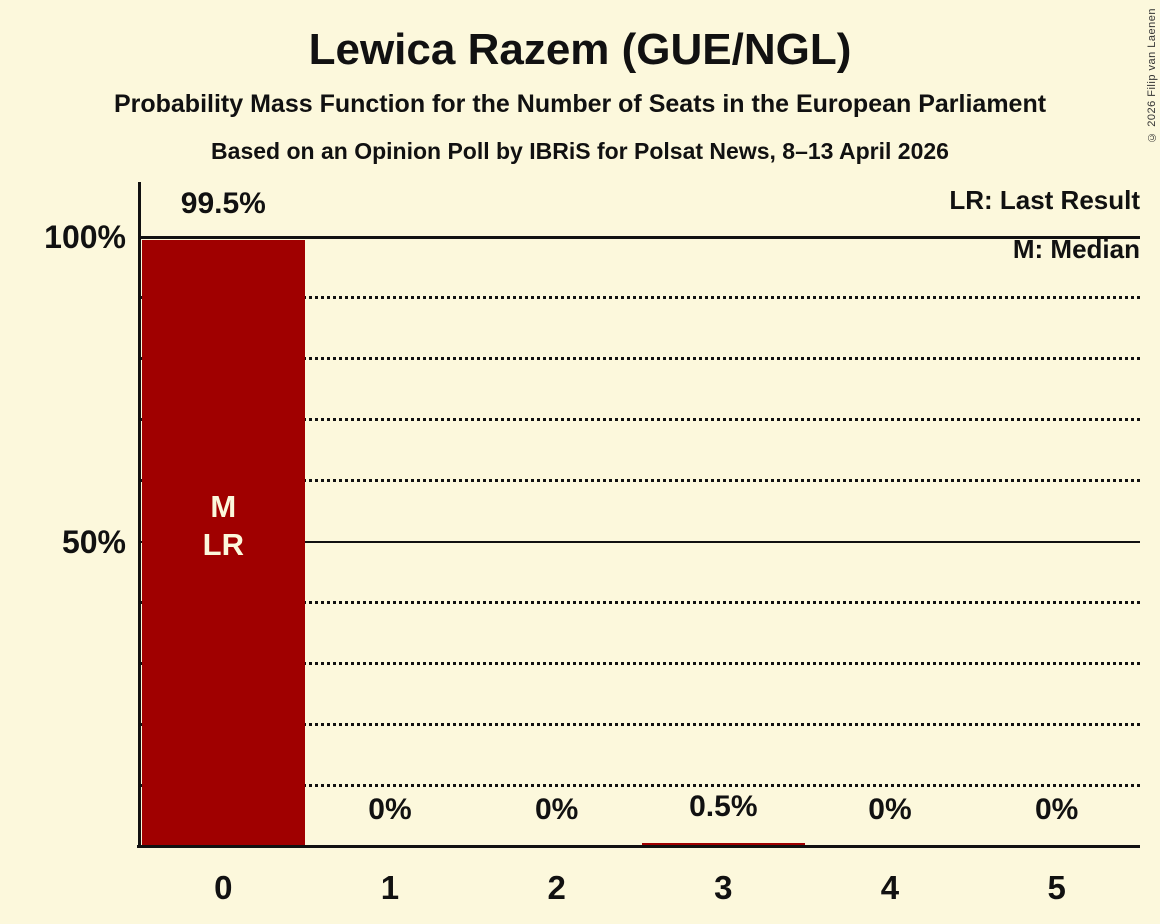  I want to click on bar-value-label-seat-5: 0%, so click(1056, 809).